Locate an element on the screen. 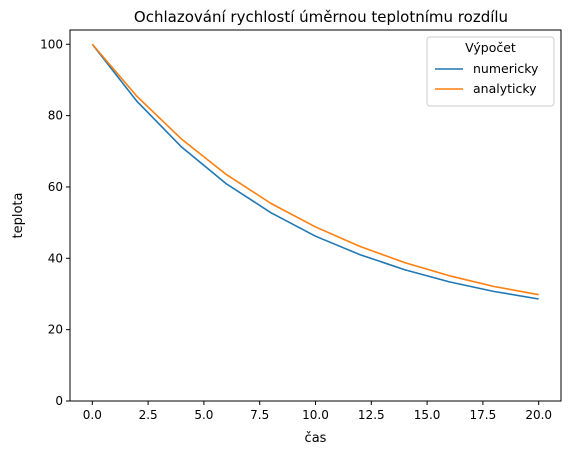  legend-label-numericky: numericky is located at coordinates (506, 68).